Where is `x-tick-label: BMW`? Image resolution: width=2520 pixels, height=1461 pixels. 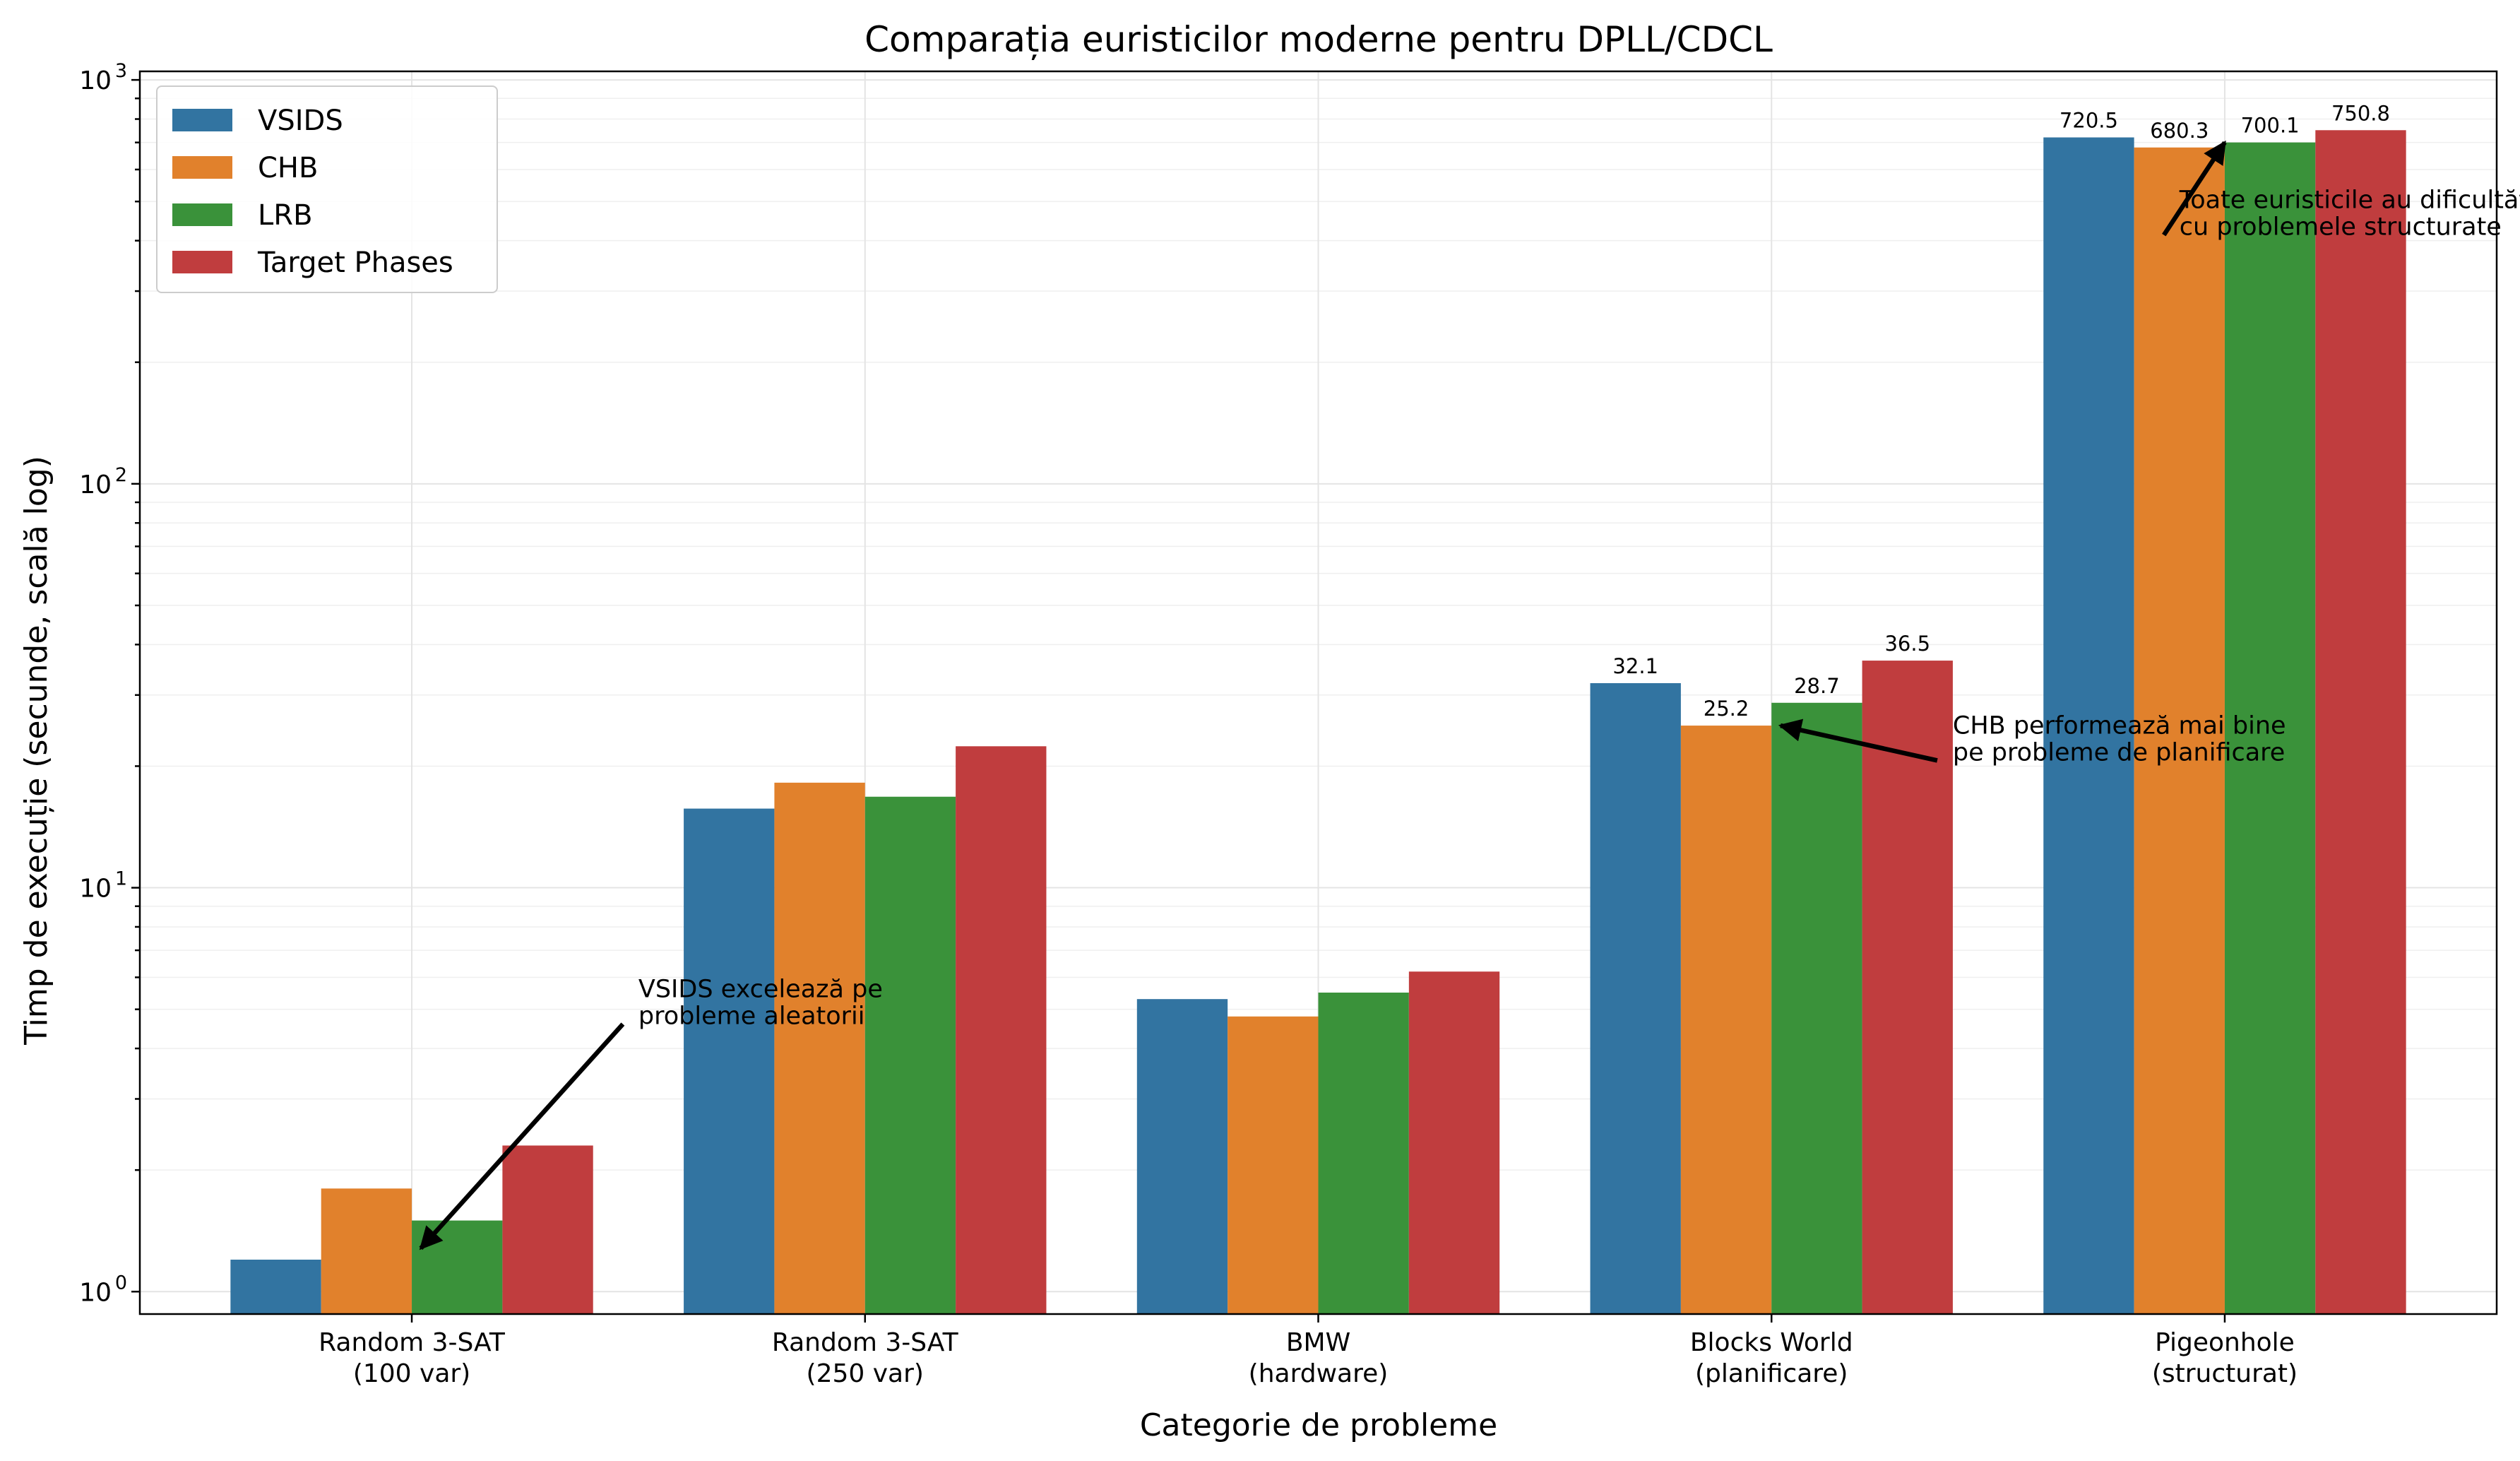
x-tick-label: BMW is located at coordinates (1318, 1342).